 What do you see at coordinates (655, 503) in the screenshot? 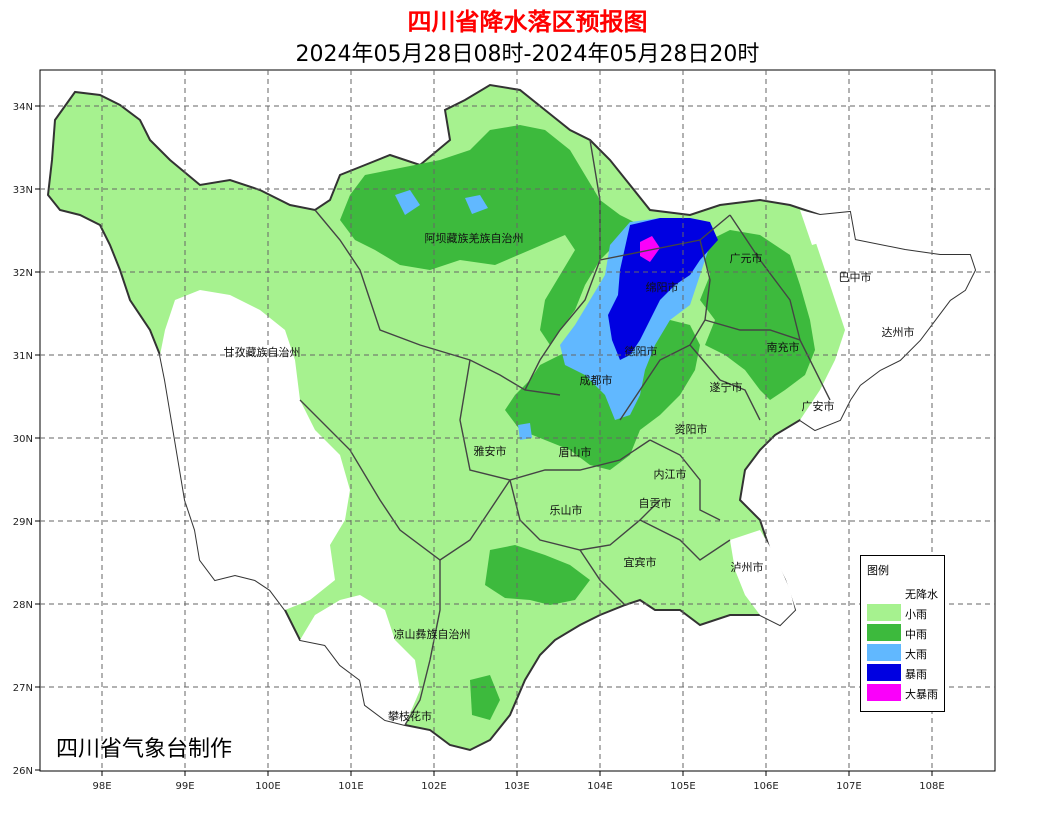
I see `city-label-zigong: 自贡市` at bounding box center [655, 503].